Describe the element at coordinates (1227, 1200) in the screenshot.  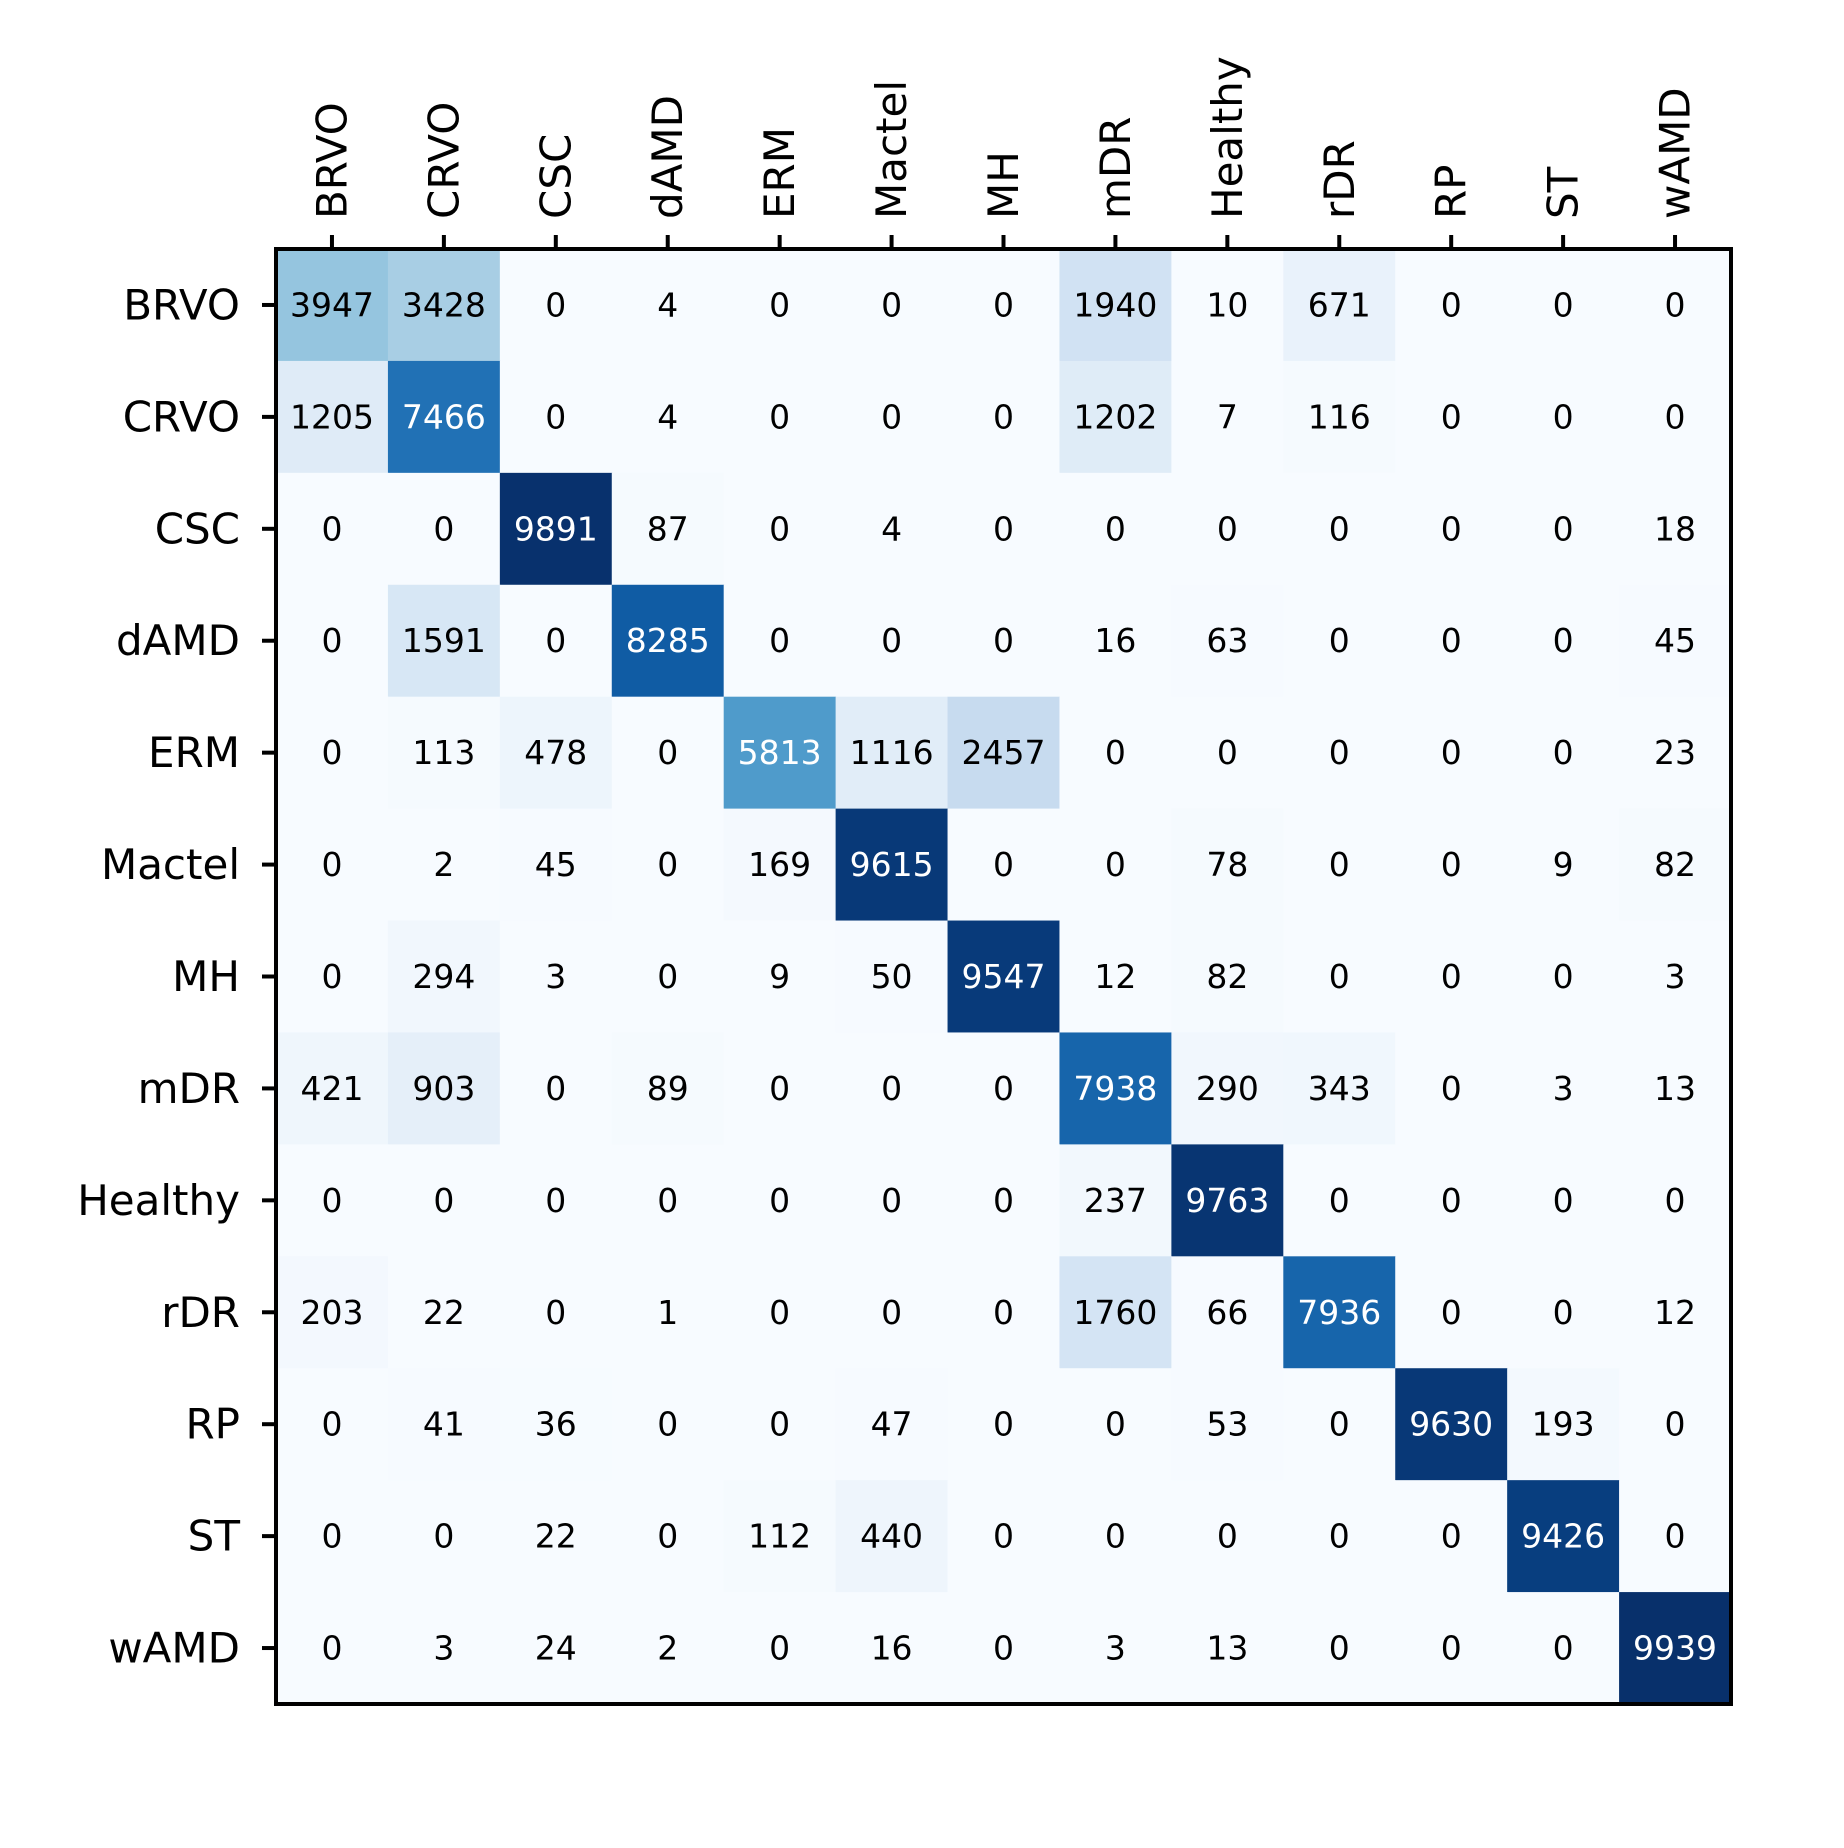
I see `cell-value-label: 9763` at that location.